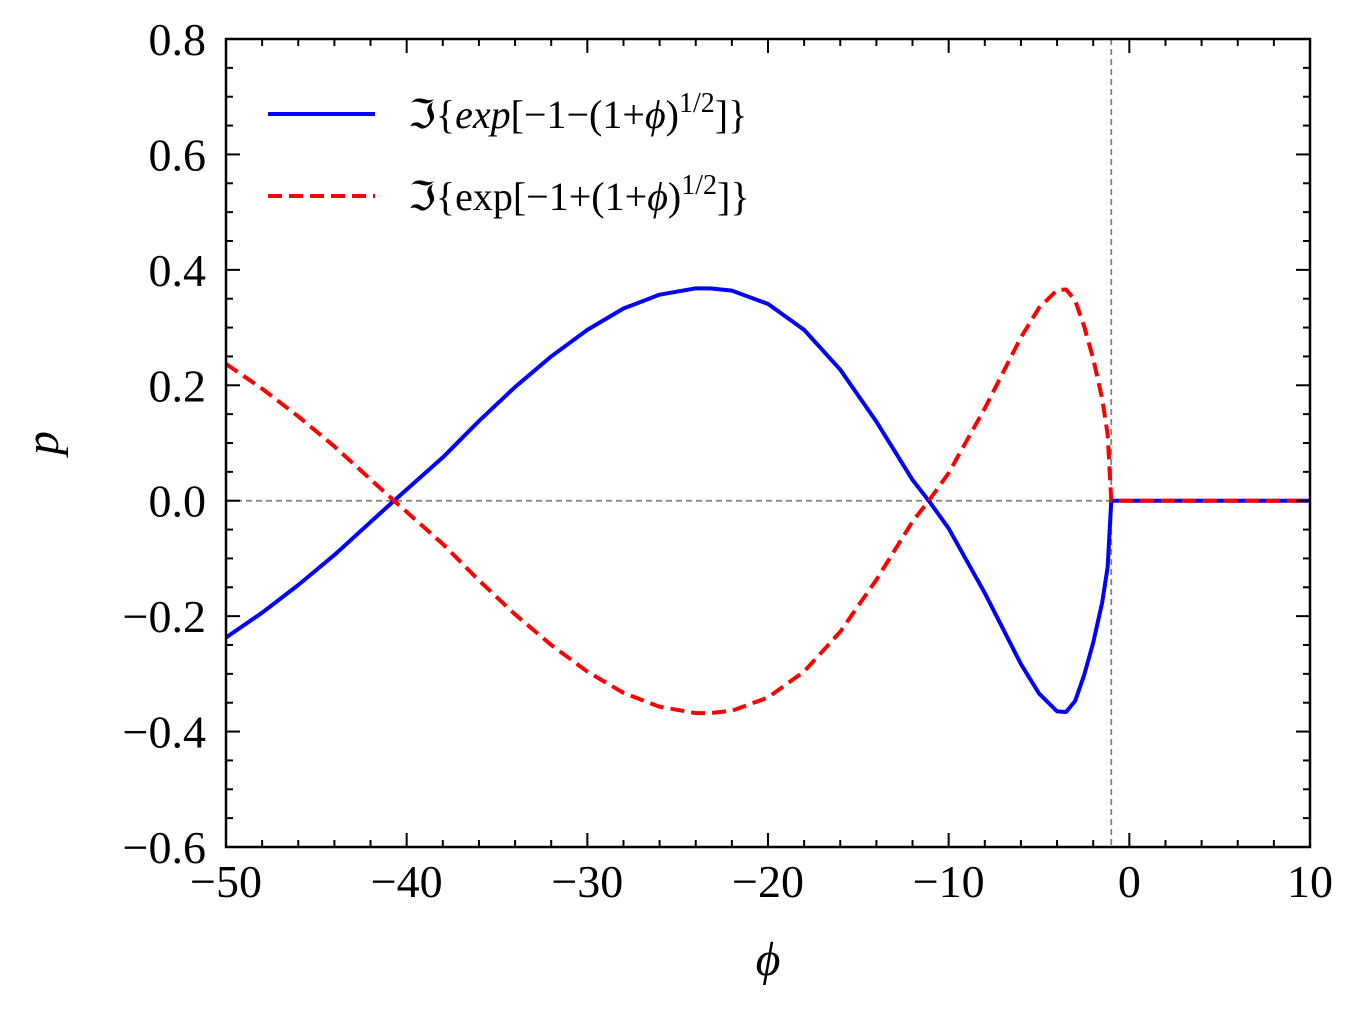  I want to click on legend-label-blue: ℑ{exp[−1−(1+ϕ)1/2]}, so click(577, 112).